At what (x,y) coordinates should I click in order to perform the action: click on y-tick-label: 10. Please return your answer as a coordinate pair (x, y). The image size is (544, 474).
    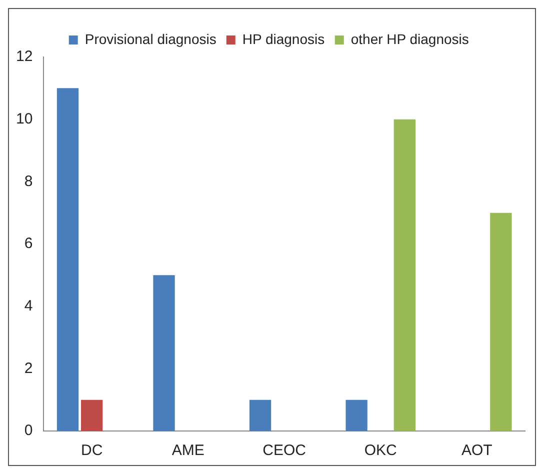
    Looking at the image, I should click on (24, 119).